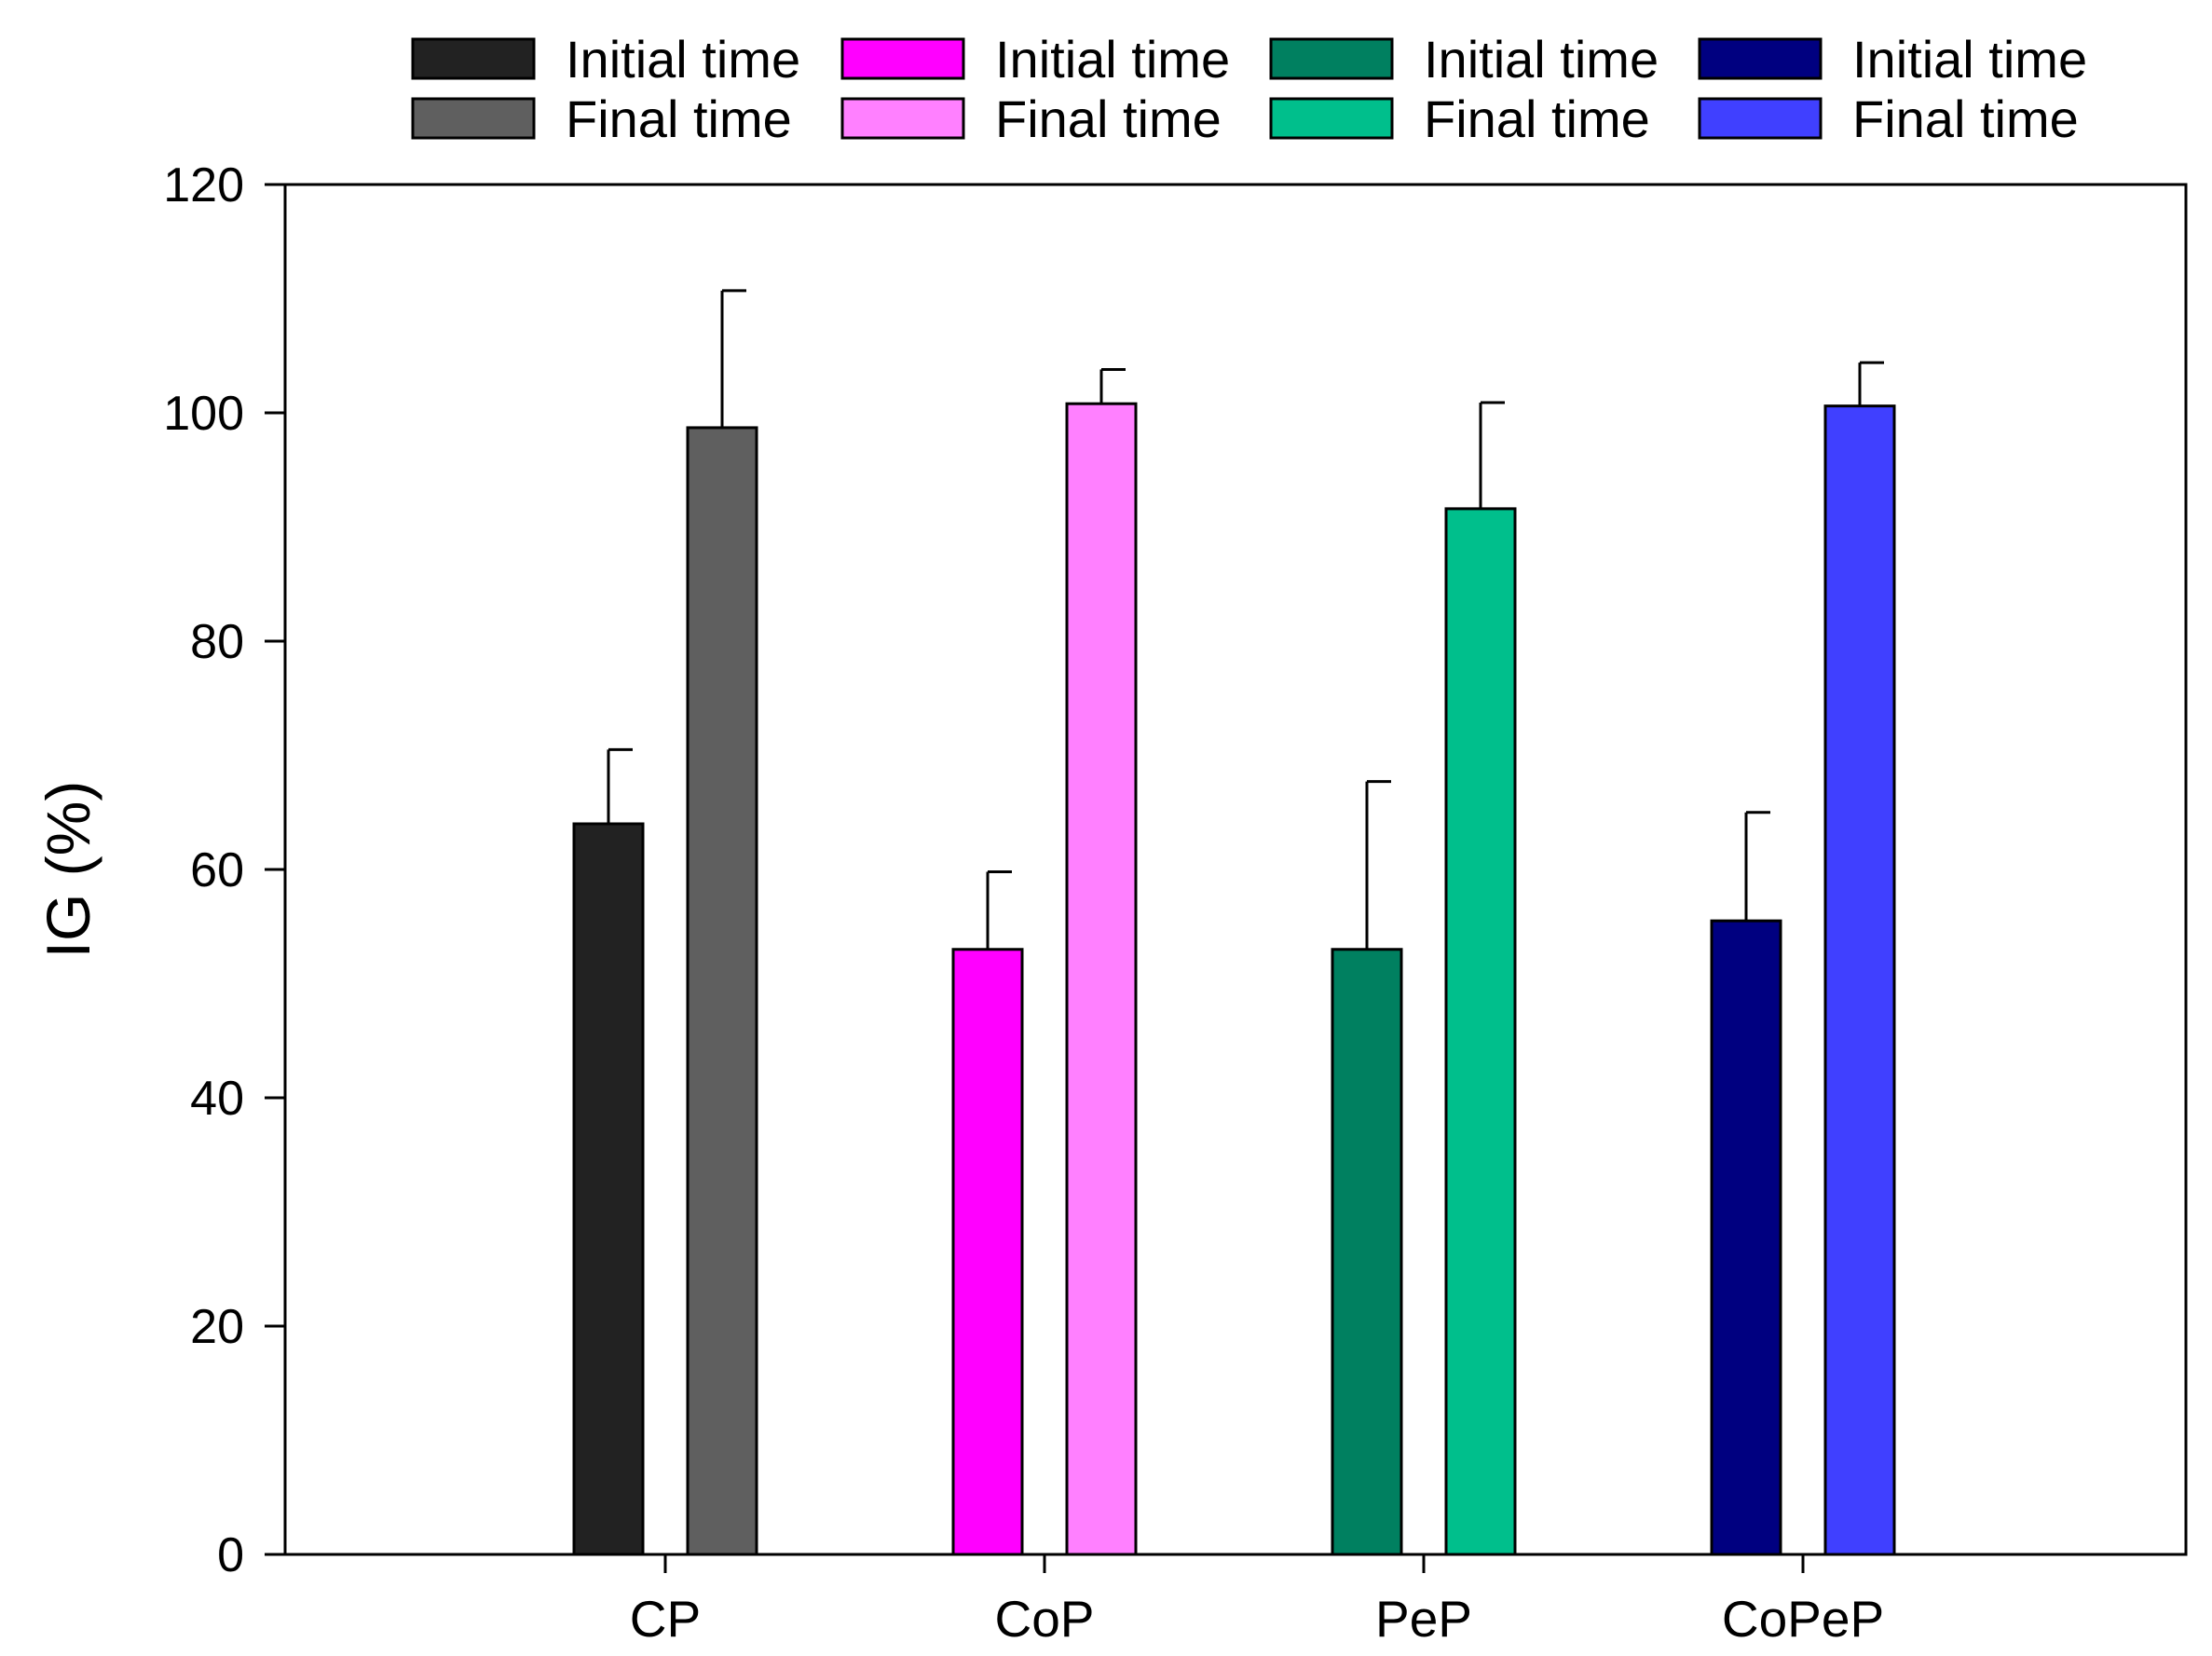  I want to click on x-axis: CP CoP PeP CoPeP, so click(1257, 1601).